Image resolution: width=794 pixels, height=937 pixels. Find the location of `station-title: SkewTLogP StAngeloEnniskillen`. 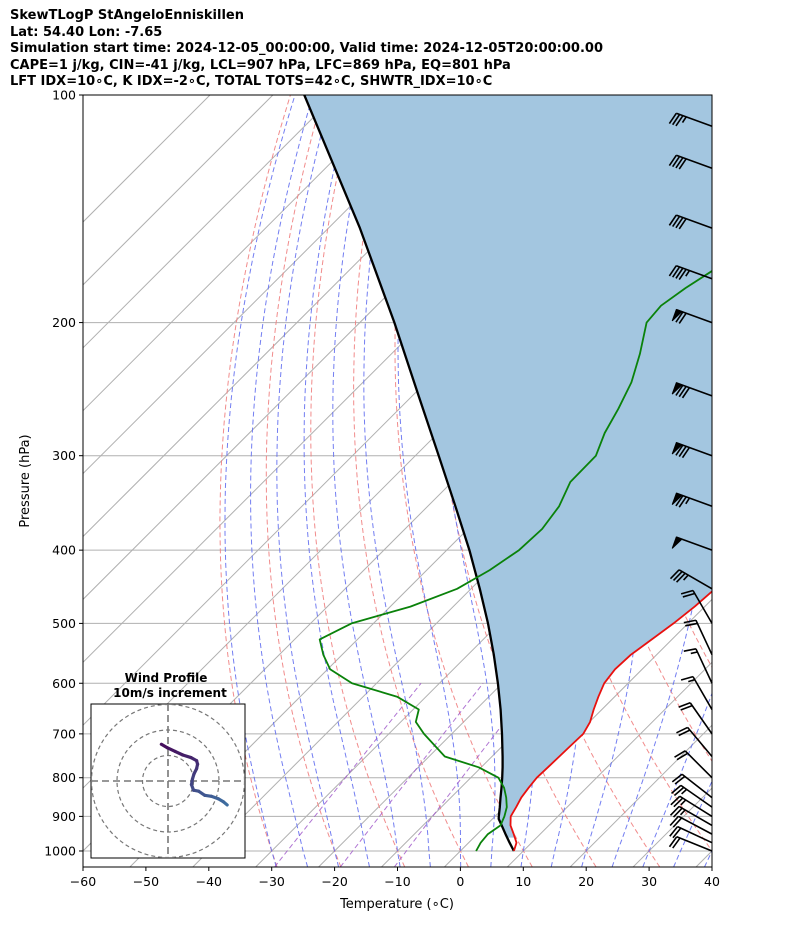

station-title: SkewTLogP StAngeloEnniskillen is located at coordinates (127, 15).